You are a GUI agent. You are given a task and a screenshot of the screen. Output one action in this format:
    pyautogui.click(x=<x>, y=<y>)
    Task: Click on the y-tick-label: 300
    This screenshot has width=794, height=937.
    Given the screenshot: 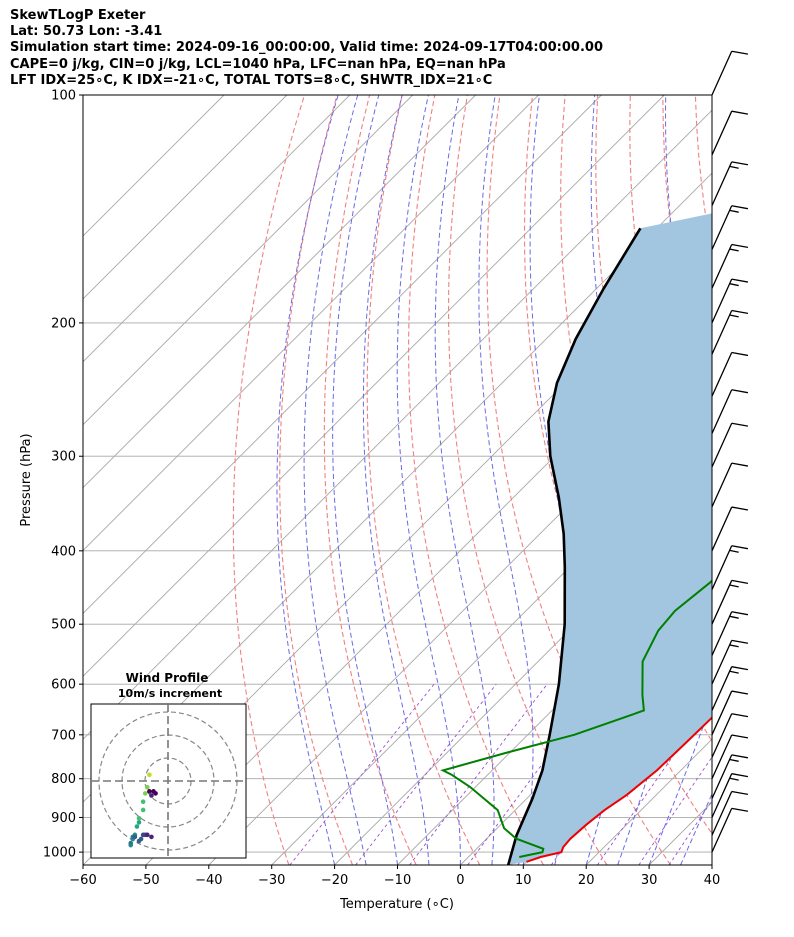 What is the action you would take?
    pyautogui.click(x=63, y=457)
    